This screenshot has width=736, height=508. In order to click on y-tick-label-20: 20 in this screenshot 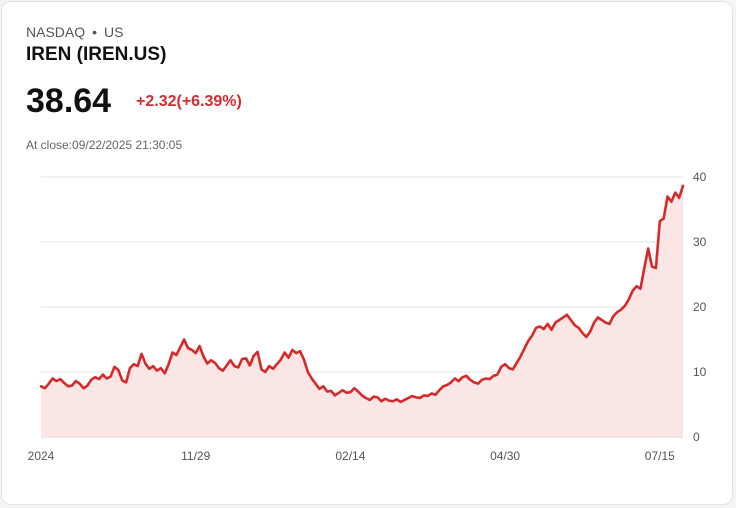, I will do `click(700, 307)`.